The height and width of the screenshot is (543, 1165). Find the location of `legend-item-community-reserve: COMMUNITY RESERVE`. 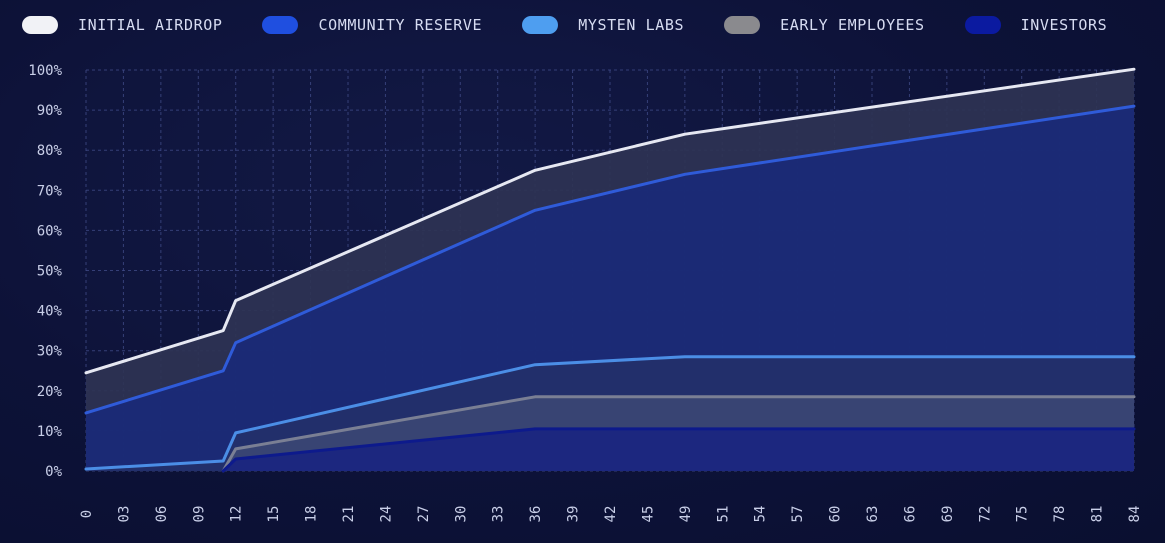

legend-item-community-reserve: COMMUNITY RESERVE is located at coordinates (372, 25).